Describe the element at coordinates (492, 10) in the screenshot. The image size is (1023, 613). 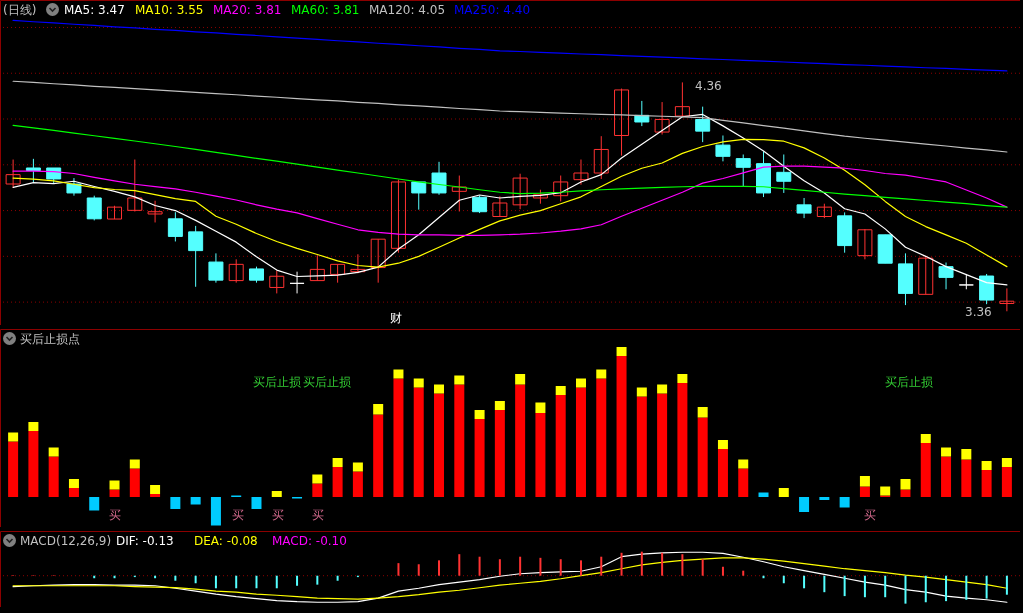
I see `text: MA250: 4.40` at that location.